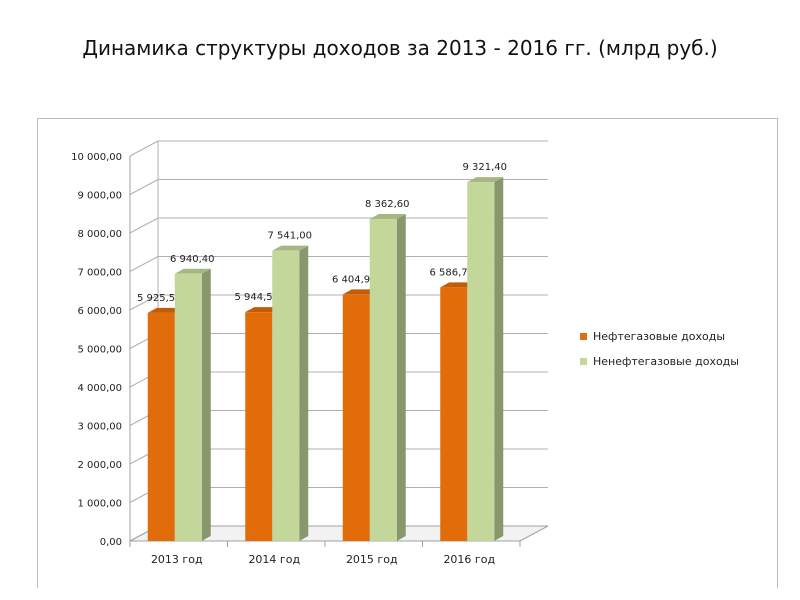 The image size is (800, 600). Describe the element at coordinates (387, 204) in the screenshot. I see `data-label: 8 362,60` at that location.